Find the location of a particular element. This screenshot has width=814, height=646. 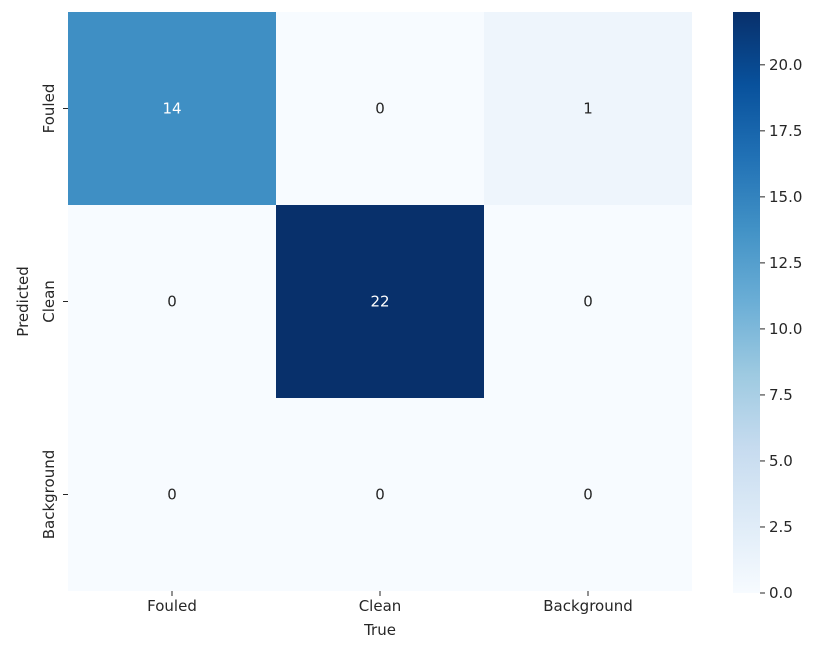

y-axis-label: Predicted is located at coordinates (23, 301).